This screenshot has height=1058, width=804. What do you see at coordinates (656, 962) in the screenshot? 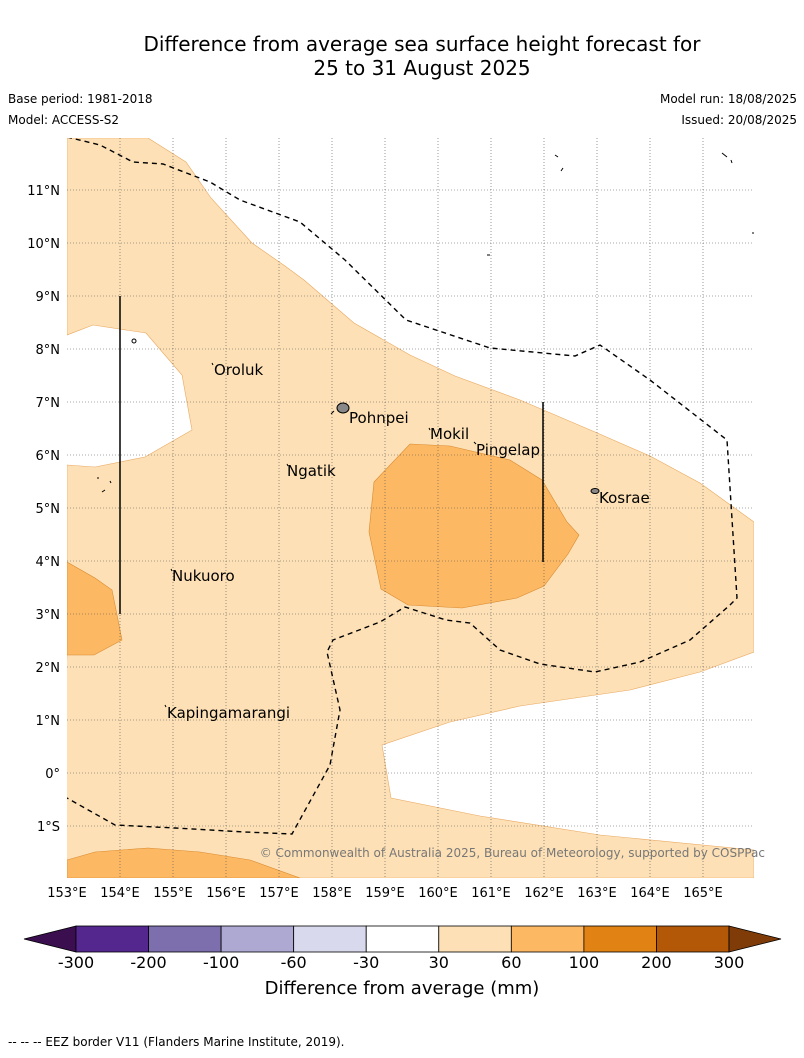
I see `colorbar-tick-label: 200` at bounding box center [656, 962].